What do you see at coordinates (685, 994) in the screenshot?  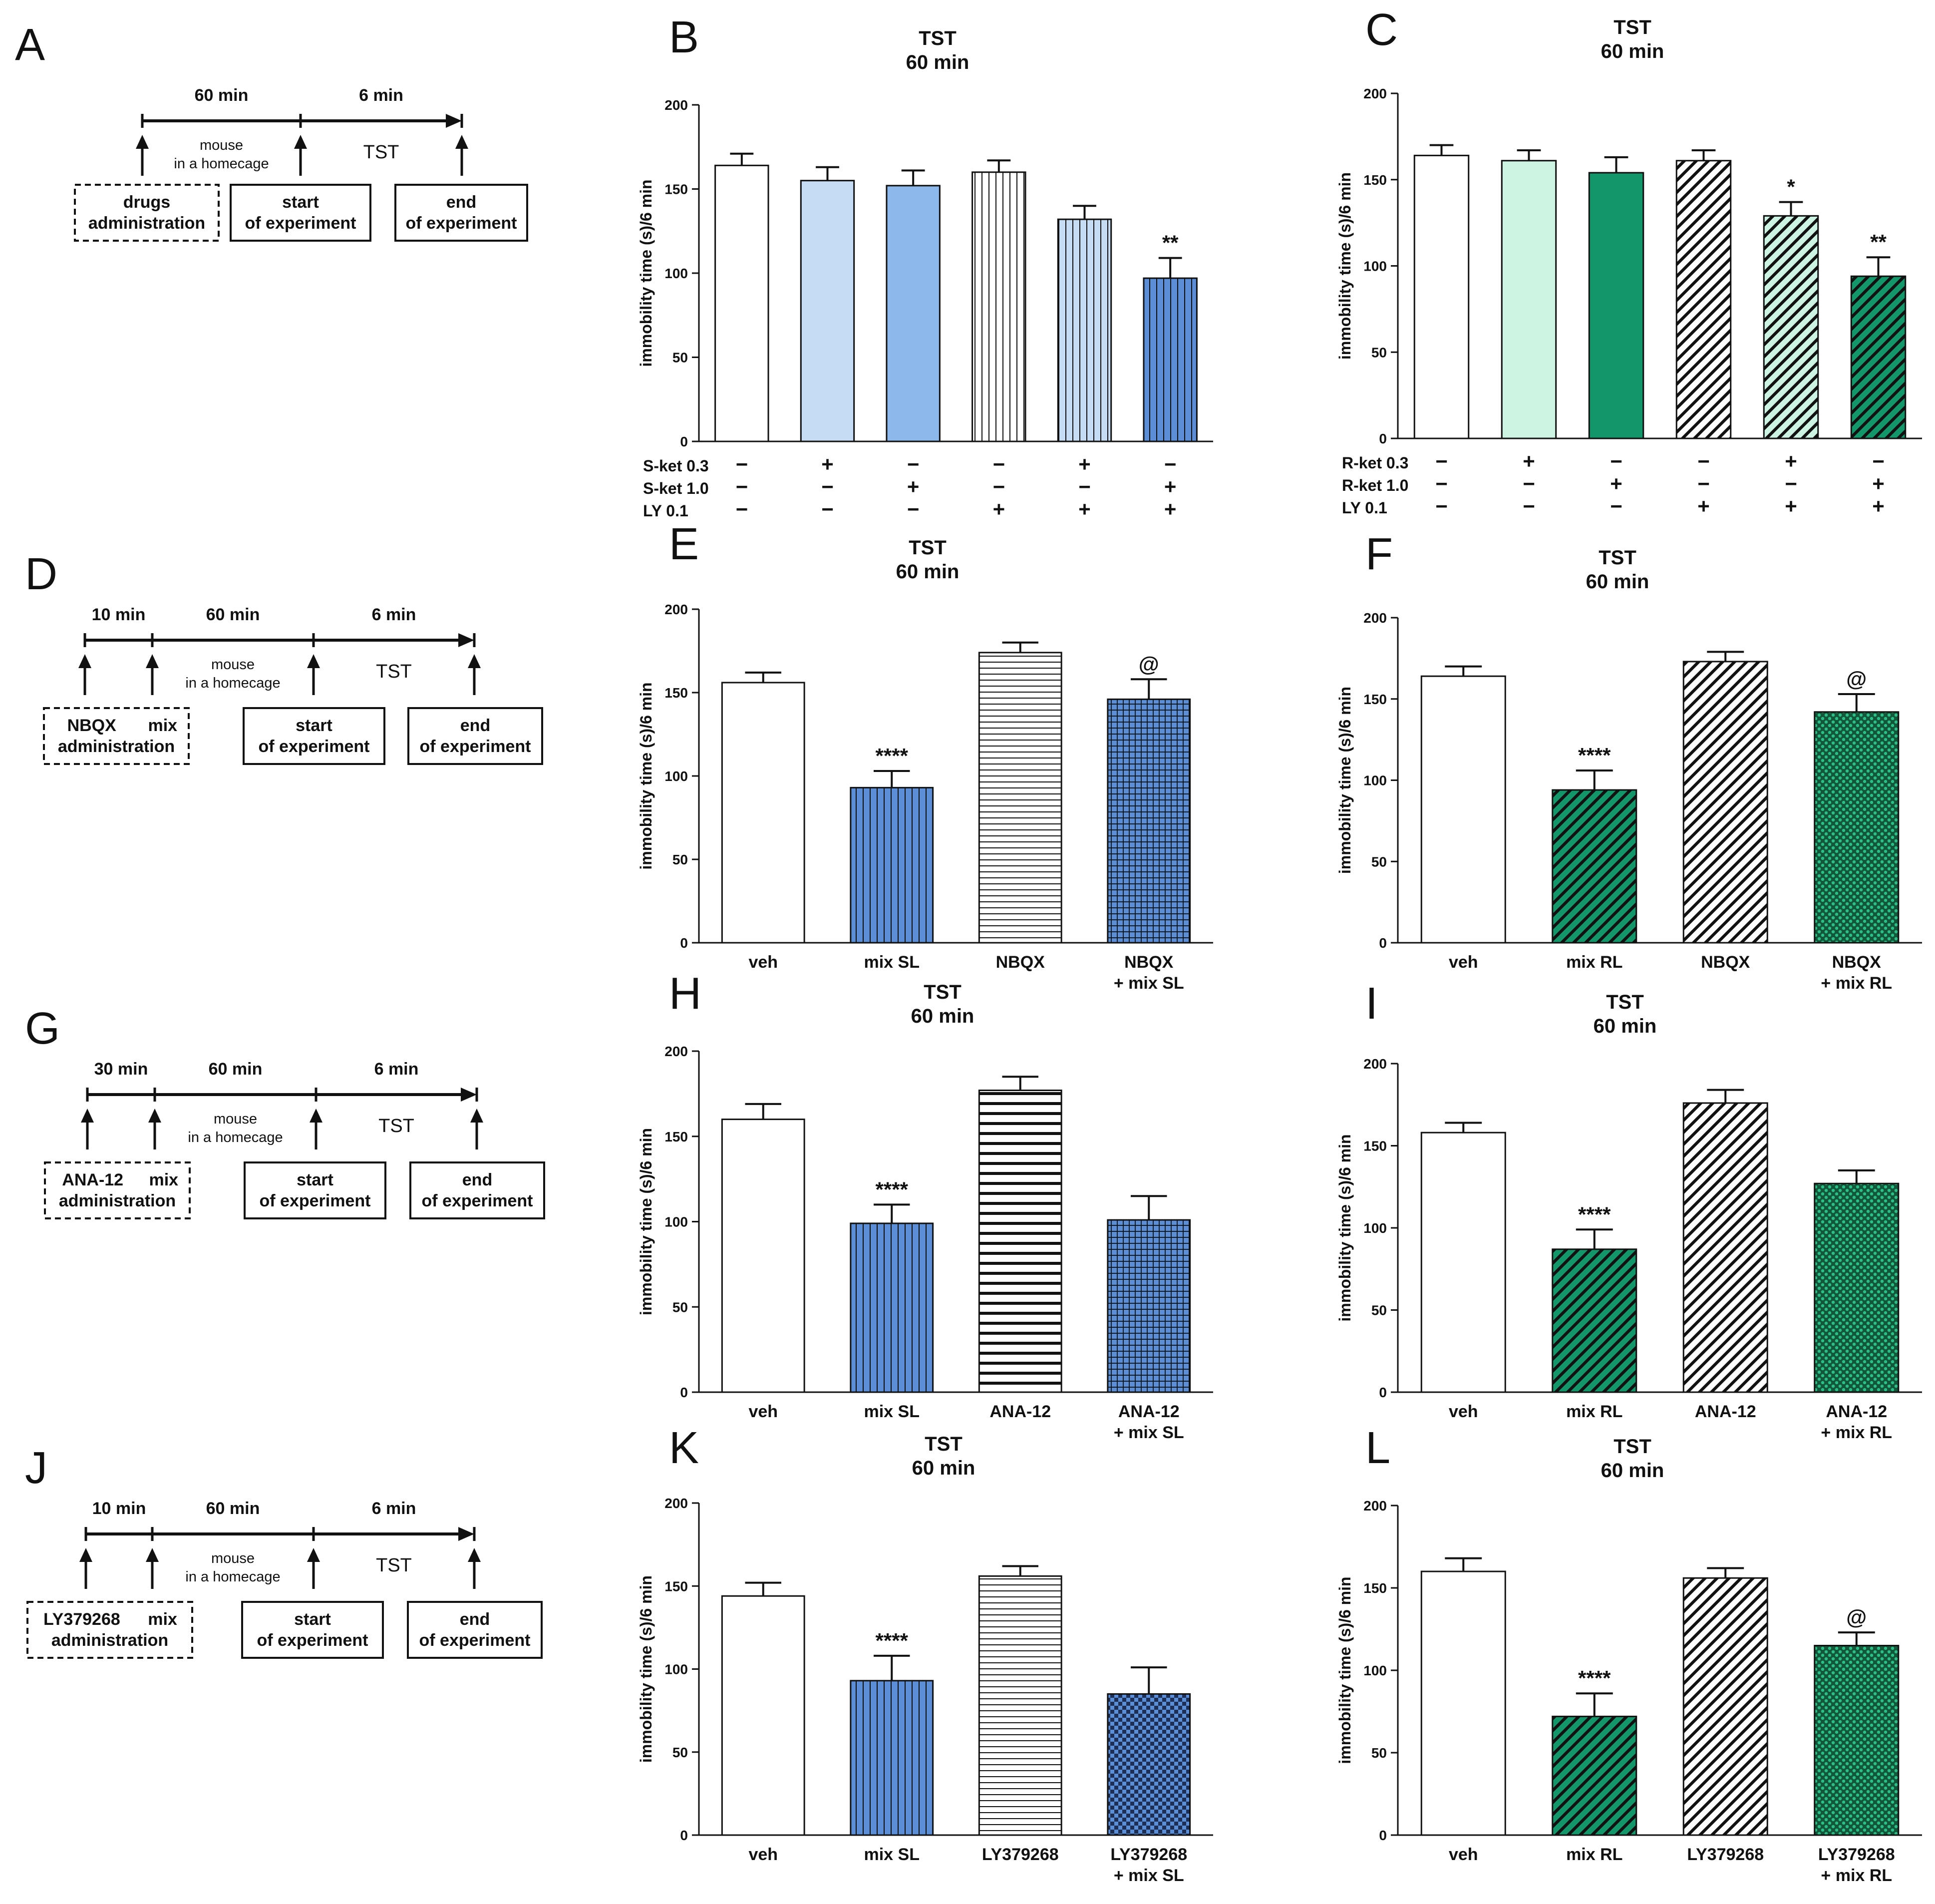 I see `panel-letter: H` at bounding box center [685, 994].